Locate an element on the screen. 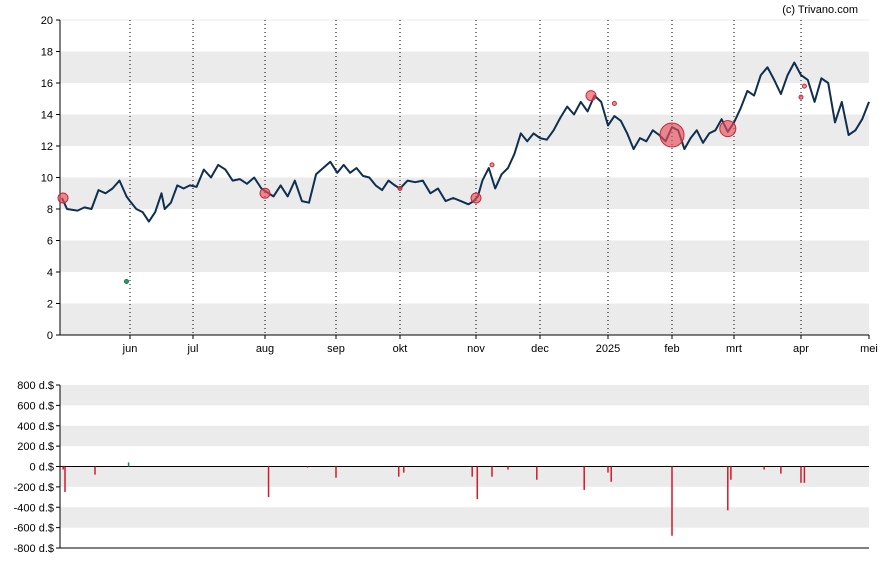  volume-y-tick-label: 800 d.$ is located at coordinates (35, 386).